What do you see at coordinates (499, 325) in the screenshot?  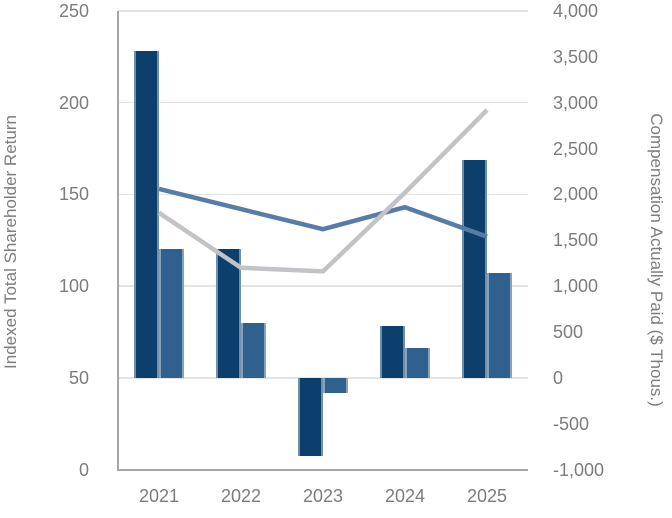 I see `bars-medium-blue-2025` at bounding box center [499, 325].